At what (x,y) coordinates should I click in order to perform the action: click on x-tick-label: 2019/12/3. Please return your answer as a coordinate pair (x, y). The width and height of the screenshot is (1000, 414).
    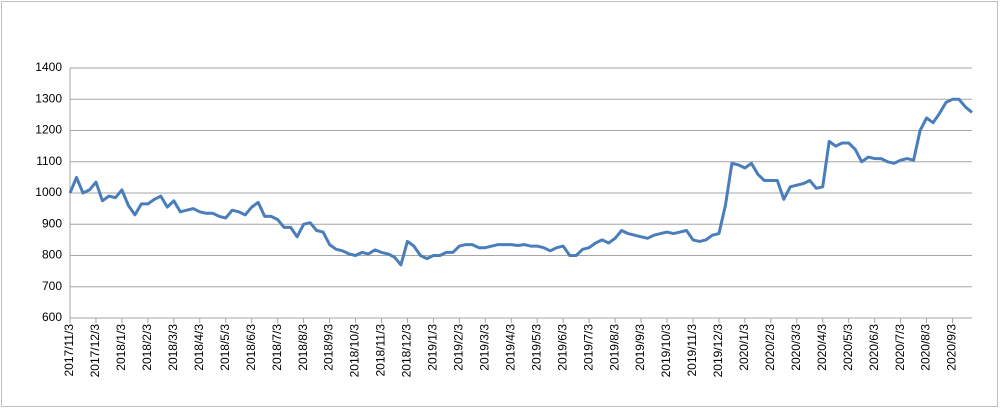
    Looking at the image, I should click on (718, 351).